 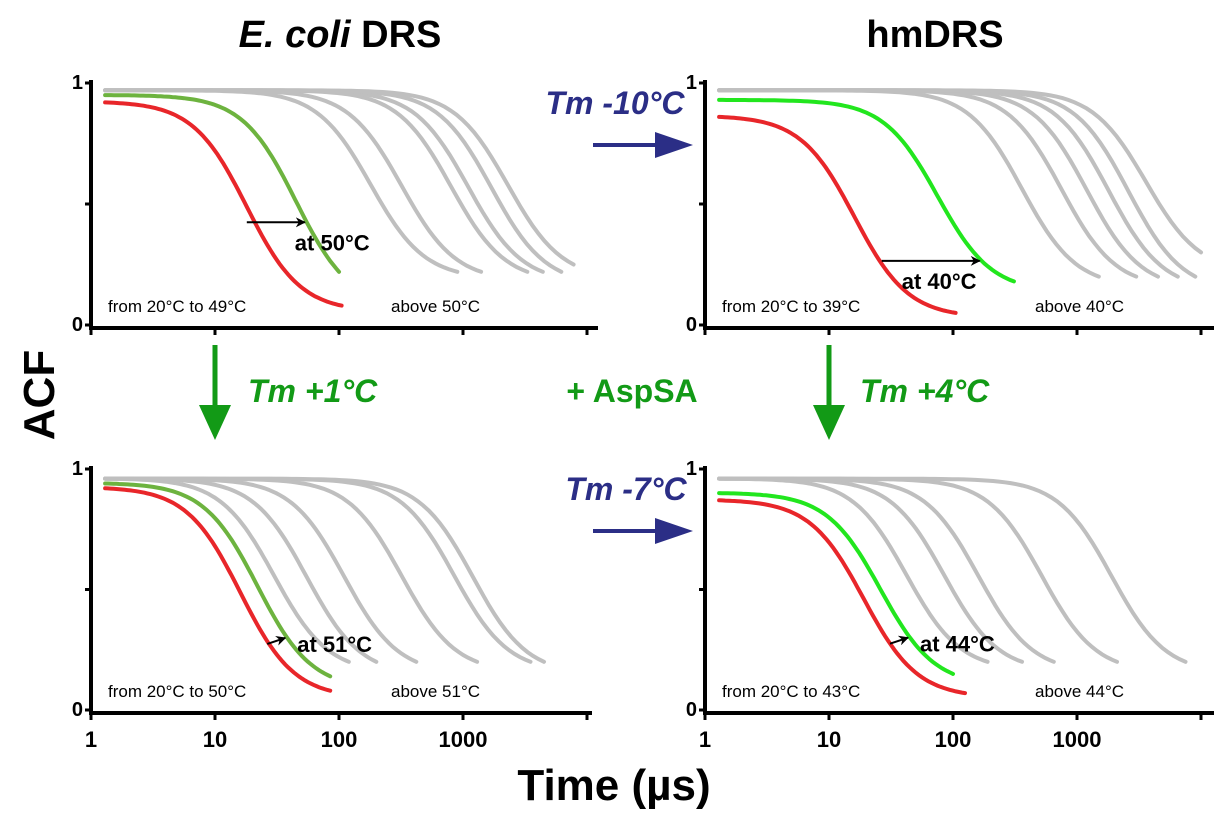 What do you see at coordinates (332, 242) in the screenshot?
I see `at-tm-label: at 50°C` at bounding box center [332, 242].